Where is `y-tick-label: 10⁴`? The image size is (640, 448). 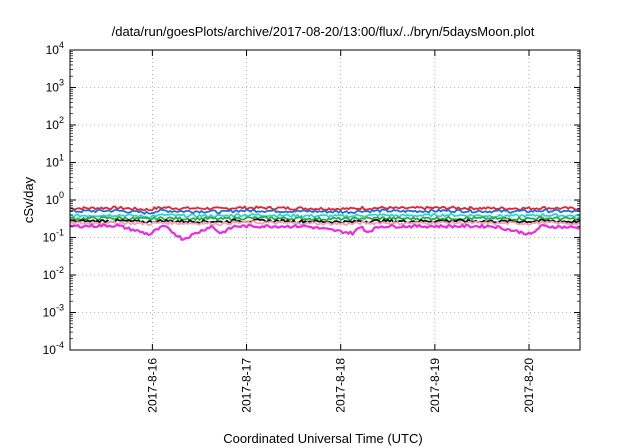
y-tick-label: 10⁴ is located at coordinates (55, 48).